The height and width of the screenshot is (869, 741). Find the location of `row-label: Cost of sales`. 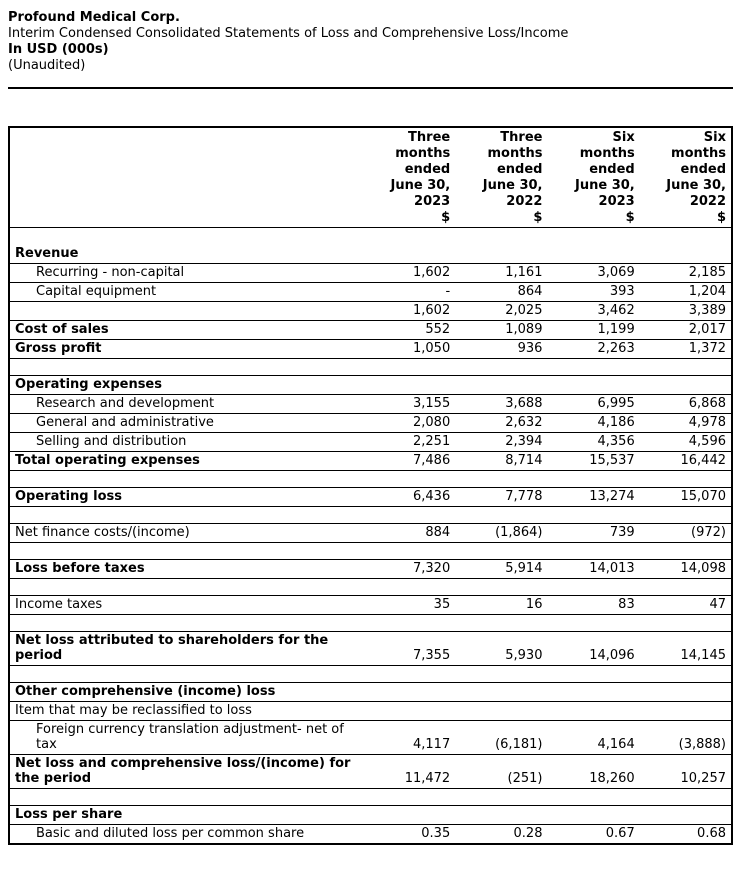

row-label: Cost of sales is located at coordinates (186, 330).